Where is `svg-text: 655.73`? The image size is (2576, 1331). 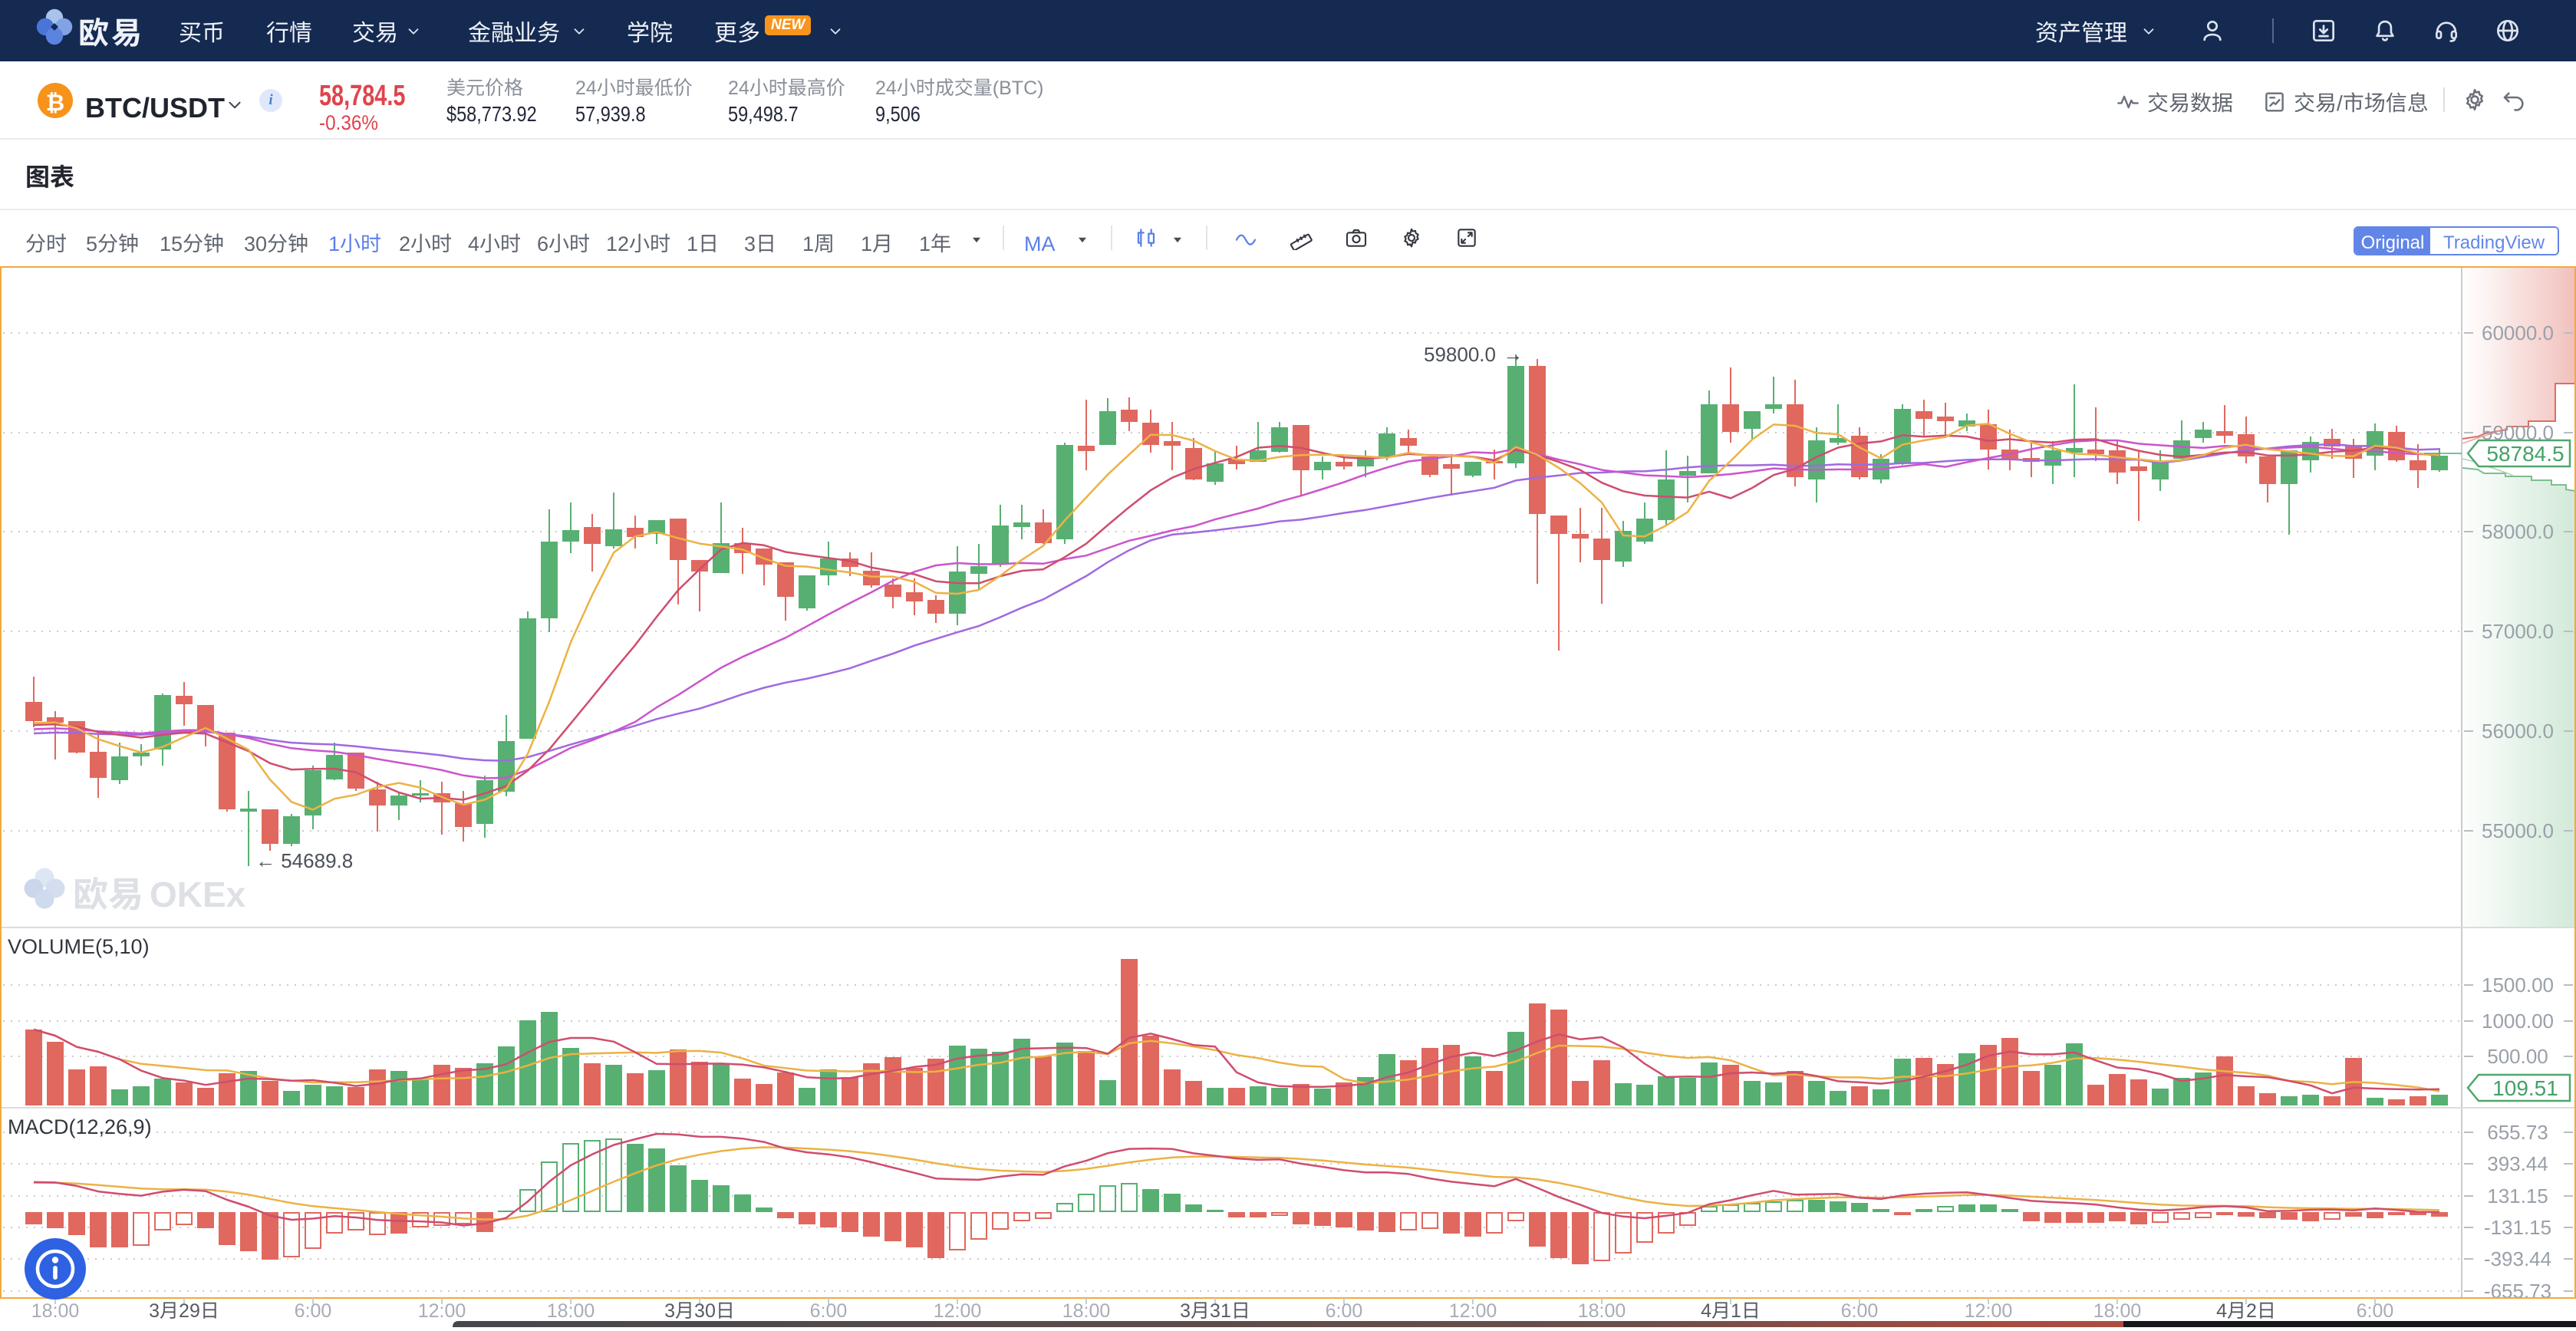 svg-text: 655.73 is located at coordinates (2517, 1133).